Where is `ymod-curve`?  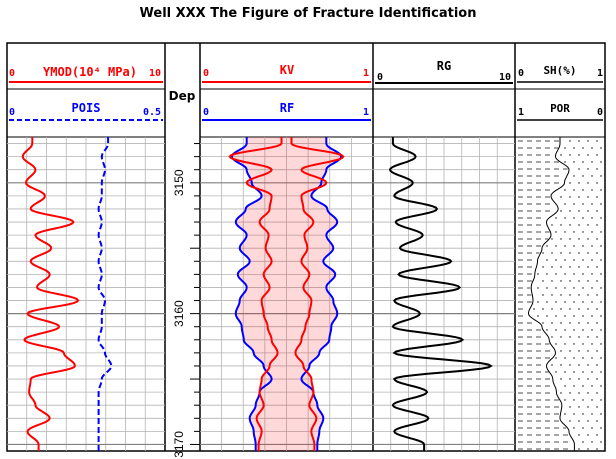 ymod-curve is located at coordinates (50, 294).